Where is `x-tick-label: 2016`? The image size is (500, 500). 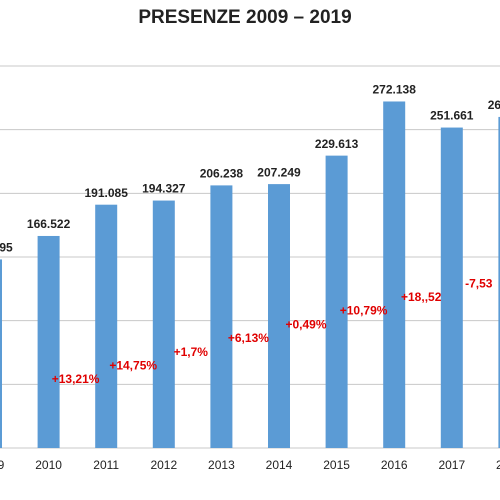
x-tick-label: 2016 is located at coordinates (394, 465).